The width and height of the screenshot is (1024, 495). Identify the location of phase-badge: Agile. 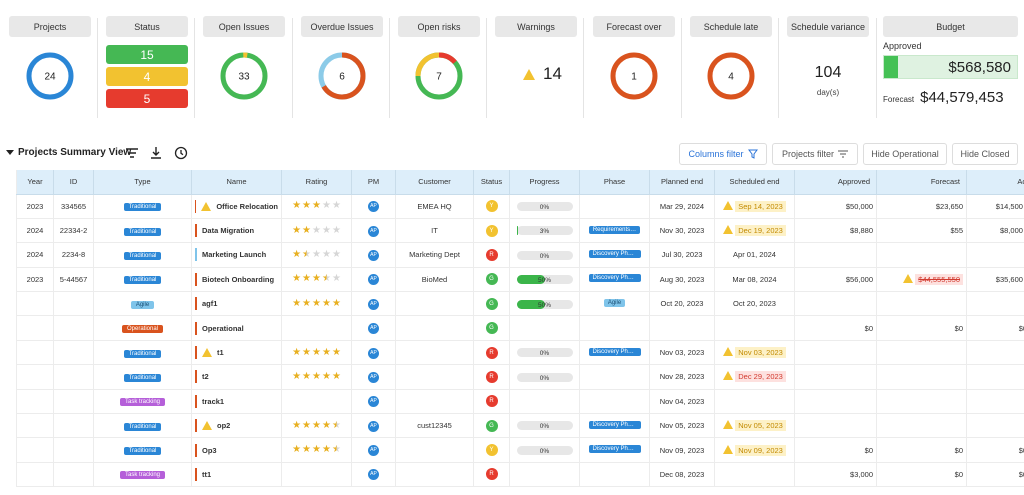
(614, 302).